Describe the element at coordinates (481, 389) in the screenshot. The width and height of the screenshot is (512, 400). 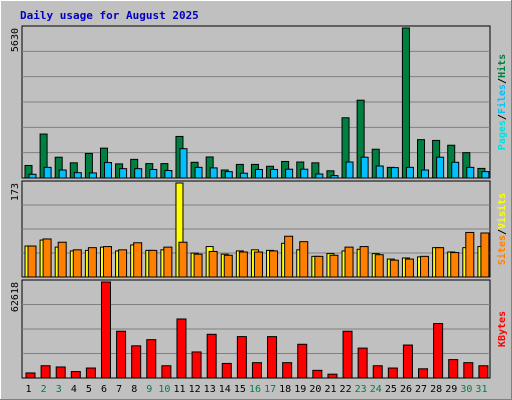
I see `x-tick-label: 31` at that location.